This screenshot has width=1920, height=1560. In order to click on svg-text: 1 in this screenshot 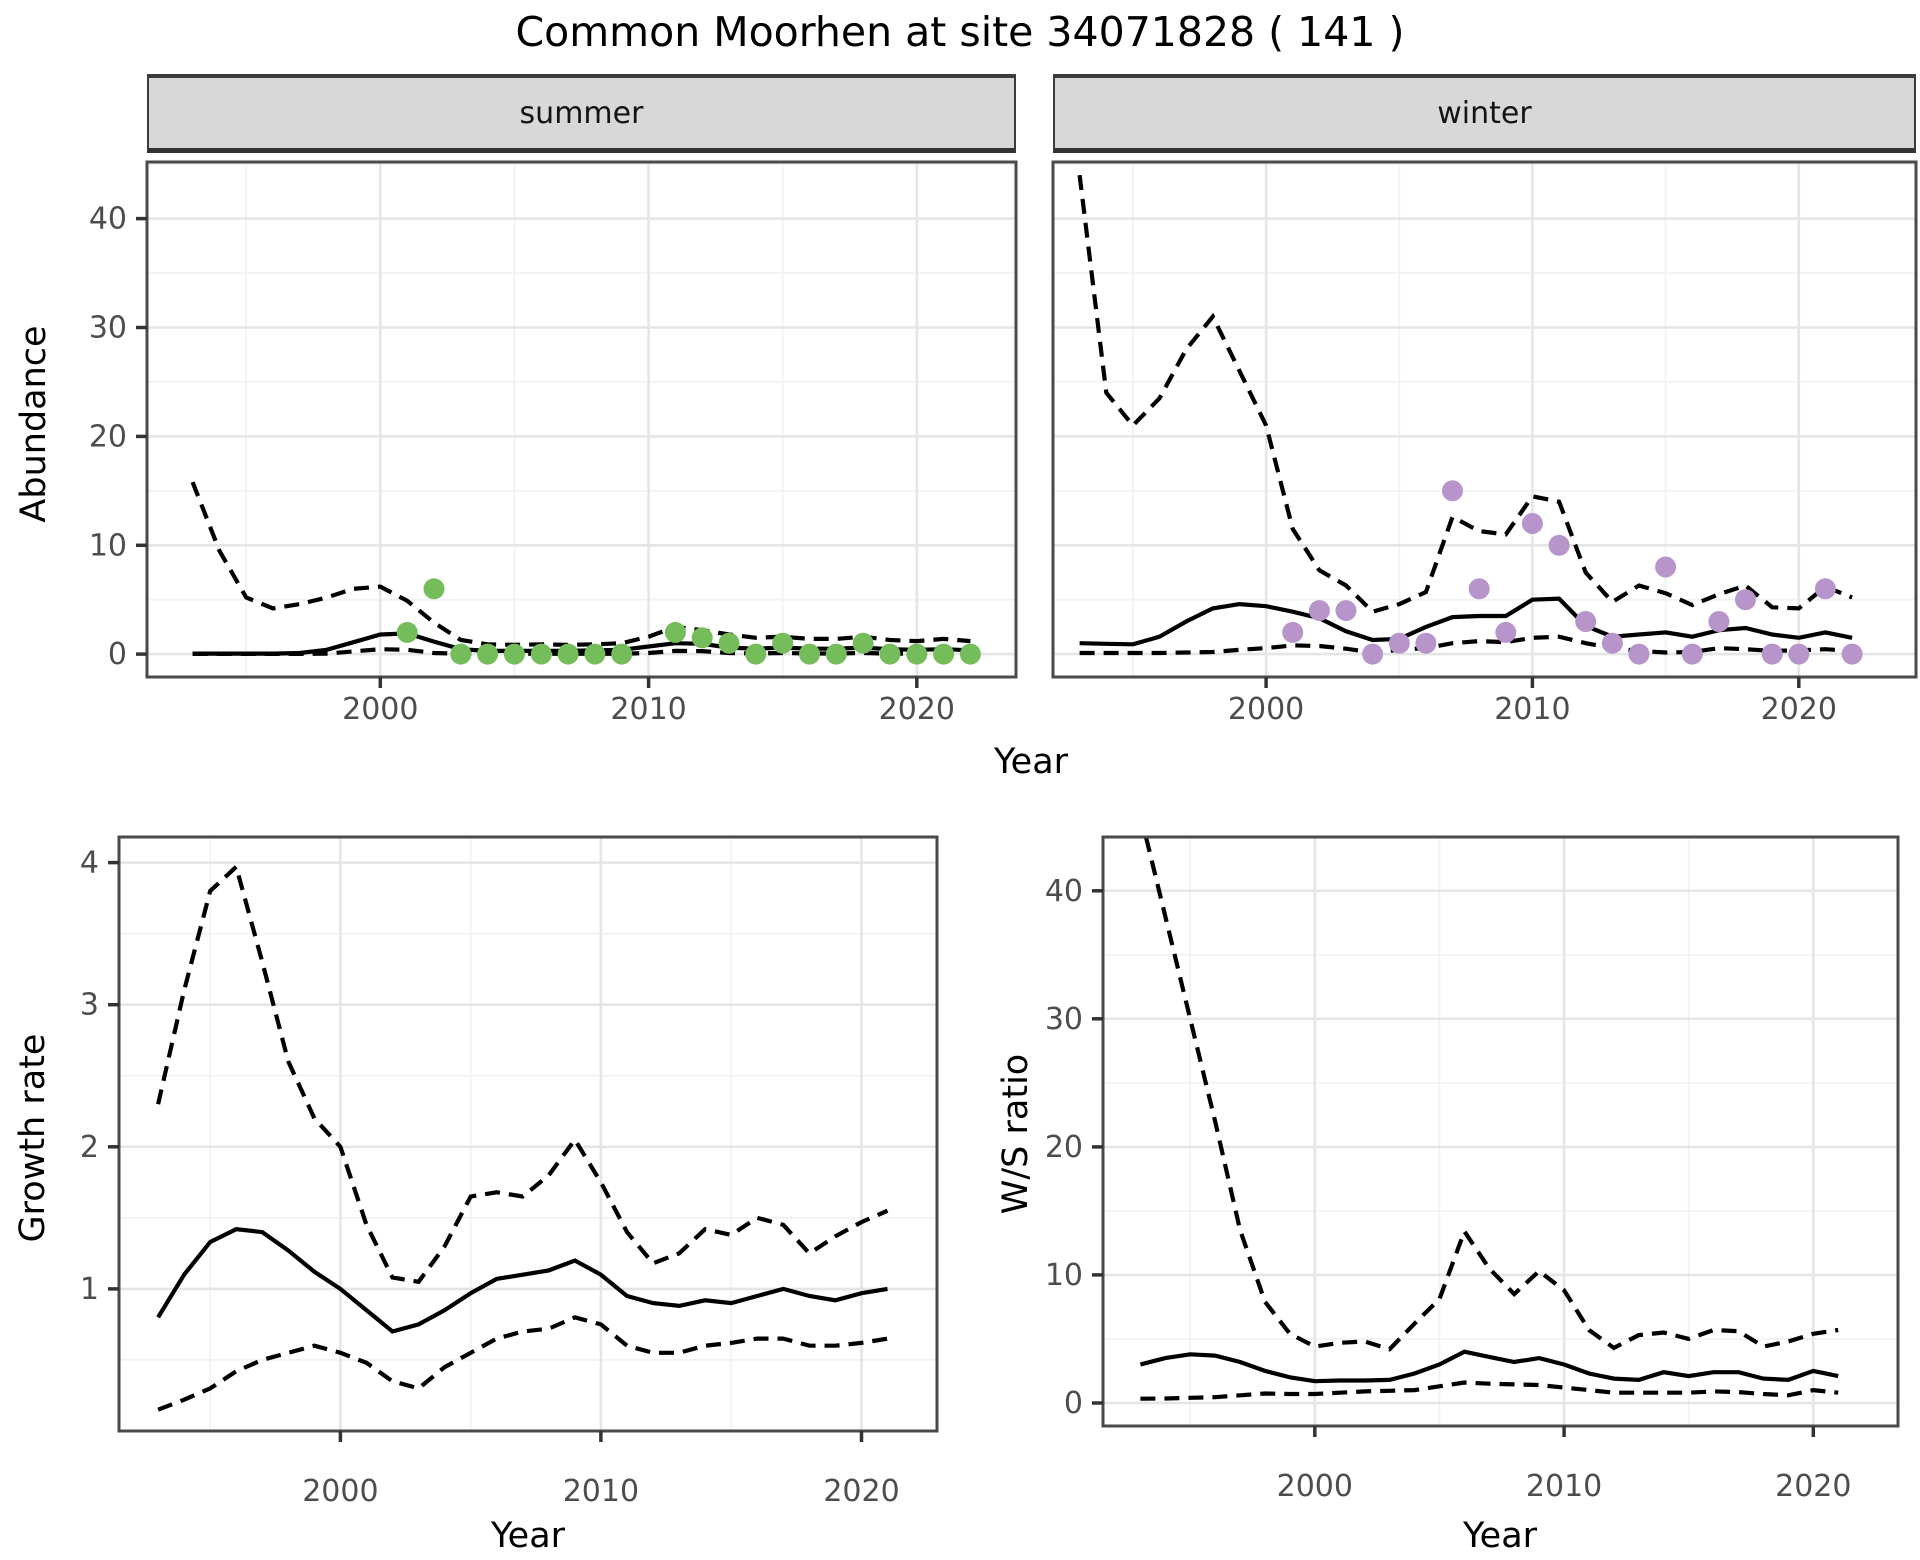, I will do `click(89, 1289)`.